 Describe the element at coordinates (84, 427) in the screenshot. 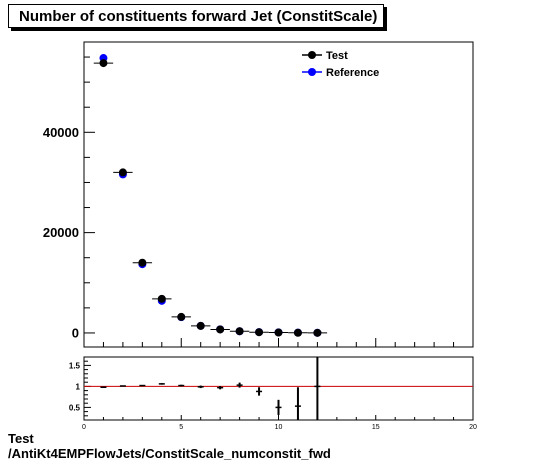

I see `ratio-x-tick-label: 0` at that location.